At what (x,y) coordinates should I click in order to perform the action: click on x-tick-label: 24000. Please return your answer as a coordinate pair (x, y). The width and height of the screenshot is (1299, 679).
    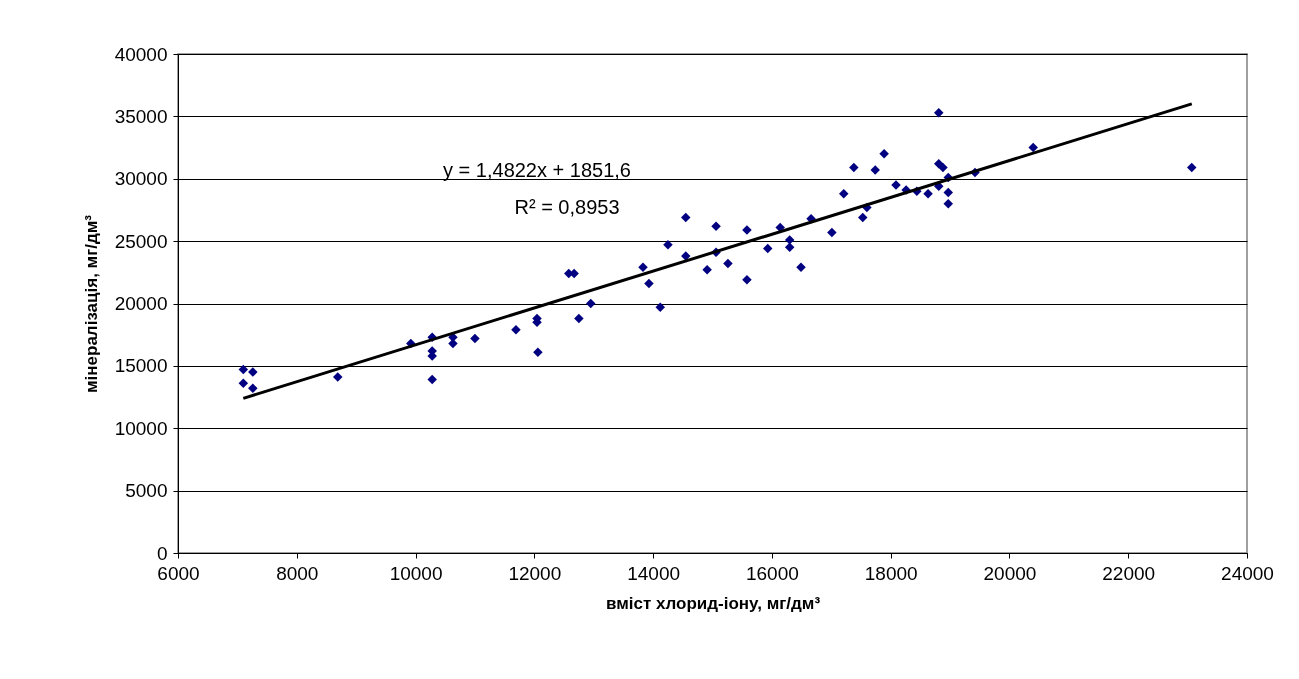
    Looking at the image, I should click on (1247, 573).